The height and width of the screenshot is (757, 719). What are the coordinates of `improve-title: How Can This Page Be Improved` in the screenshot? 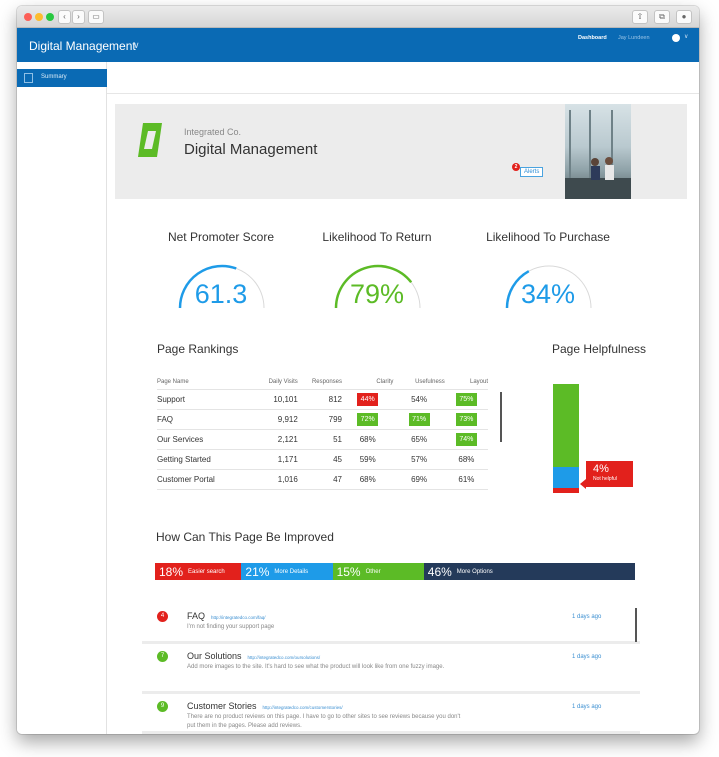 It's located at (245, 537).